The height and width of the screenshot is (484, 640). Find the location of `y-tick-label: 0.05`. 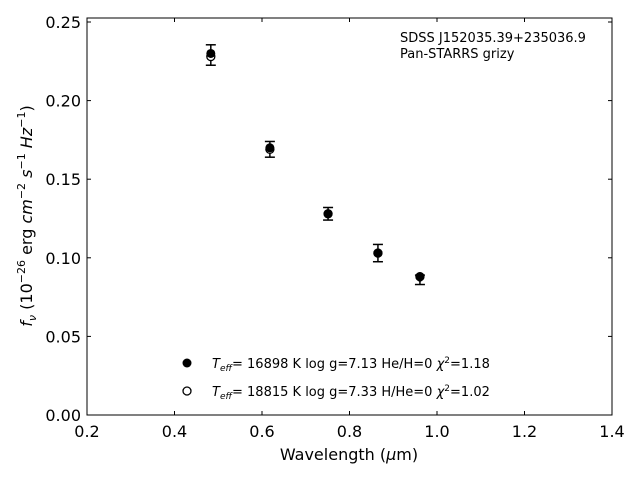

y-tick-label: 0.05 is located at coordinates (63, 336).